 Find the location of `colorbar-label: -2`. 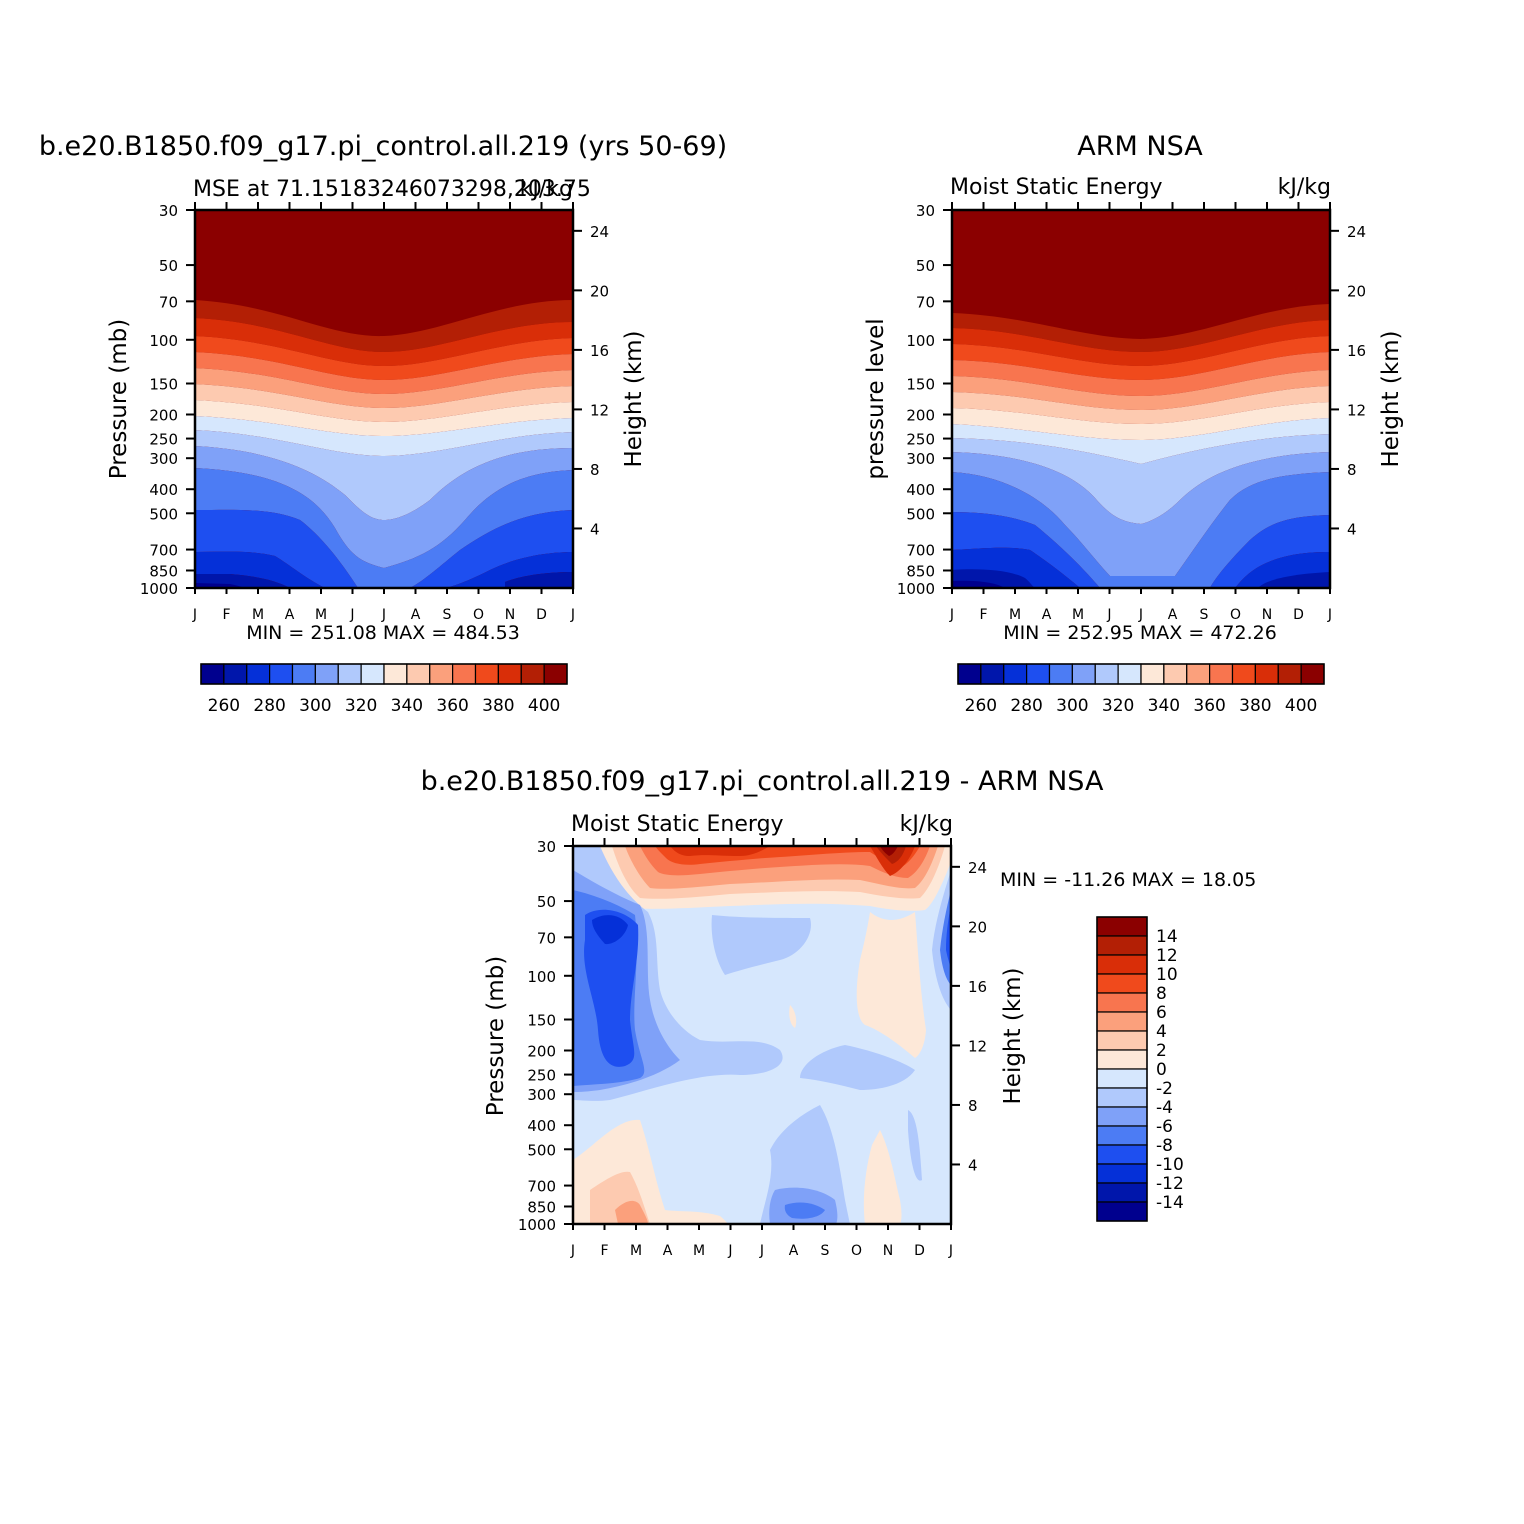

colorbar-label: -2 is located at coordinates (1164, 1089).